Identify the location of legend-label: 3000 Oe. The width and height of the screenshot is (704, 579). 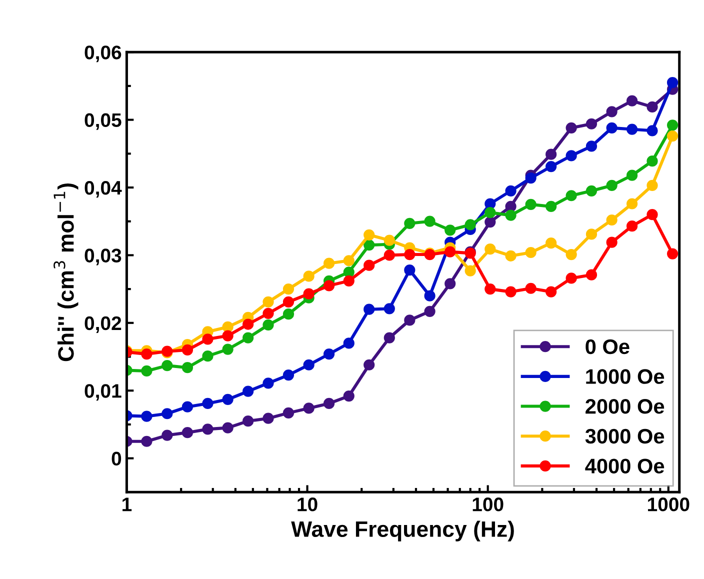
(624, 436).